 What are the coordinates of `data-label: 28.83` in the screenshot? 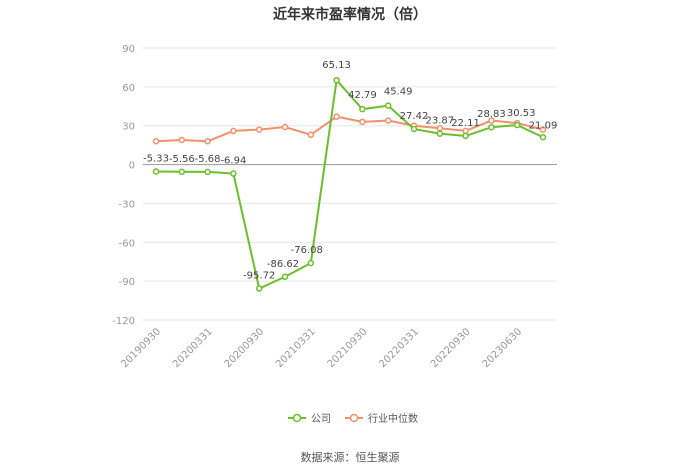 It's located at (491, 114).